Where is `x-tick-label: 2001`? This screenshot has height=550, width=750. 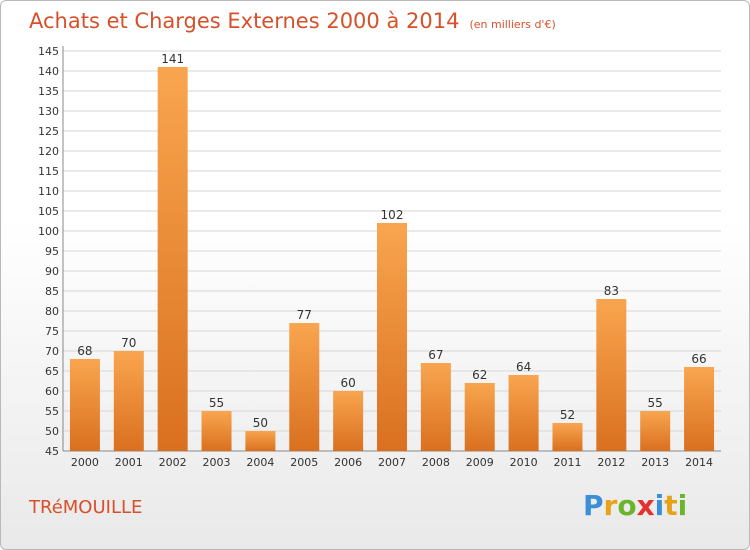 x-tick-label: 2001 is located at coordinates (129, 462).